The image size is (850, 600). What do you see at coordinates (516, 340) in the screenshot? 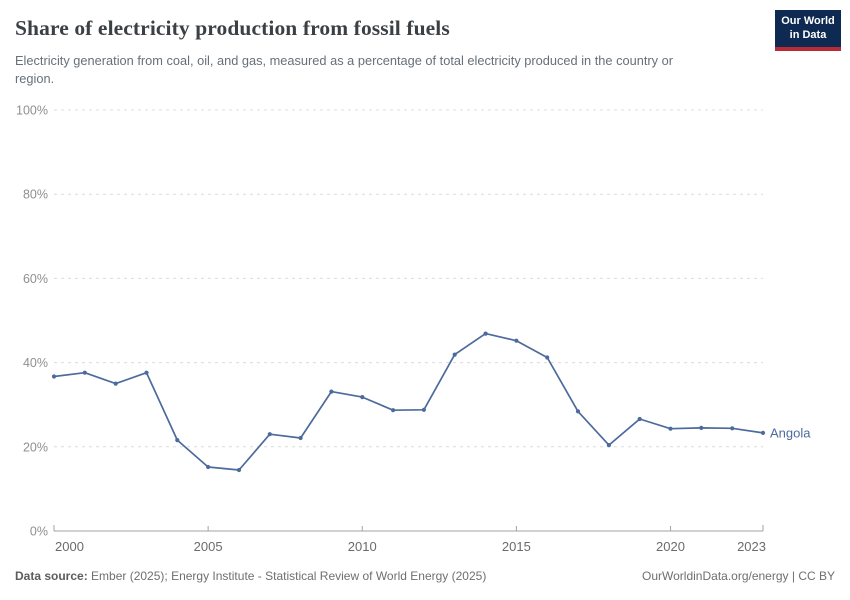
I see `data-point-angola-2015` at bounding box center [516, 340].